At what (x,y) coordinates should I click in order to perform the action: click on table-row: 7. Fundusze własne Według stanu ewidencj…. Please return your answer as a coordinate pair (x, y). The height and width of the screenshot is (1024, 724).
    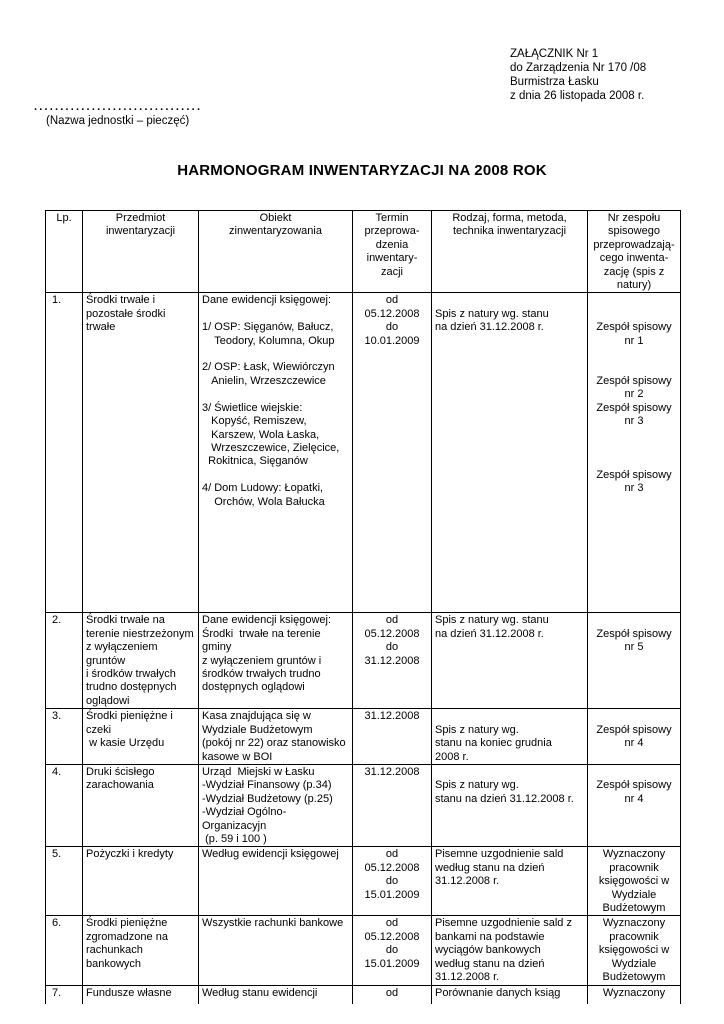
    Looking at the image, I should click on (363, 994).